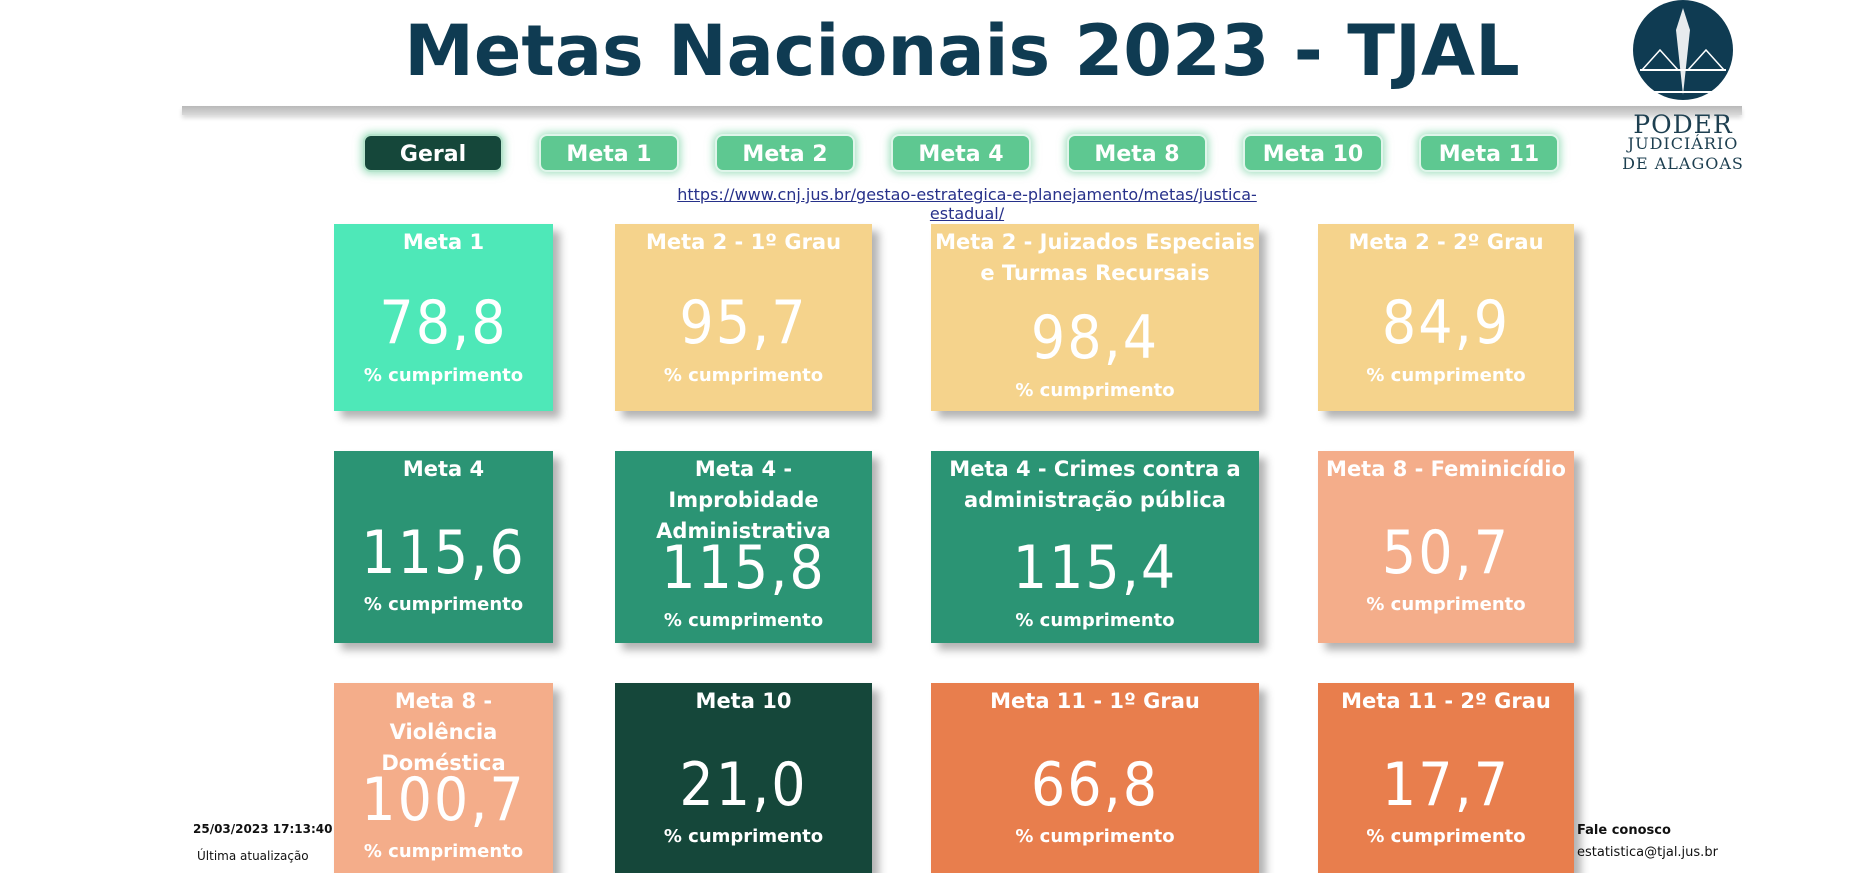  What do you see at coordinates (743, 701) in the screenshot?
I see `card-title: Meta 10` at bounding box center [743, 701].